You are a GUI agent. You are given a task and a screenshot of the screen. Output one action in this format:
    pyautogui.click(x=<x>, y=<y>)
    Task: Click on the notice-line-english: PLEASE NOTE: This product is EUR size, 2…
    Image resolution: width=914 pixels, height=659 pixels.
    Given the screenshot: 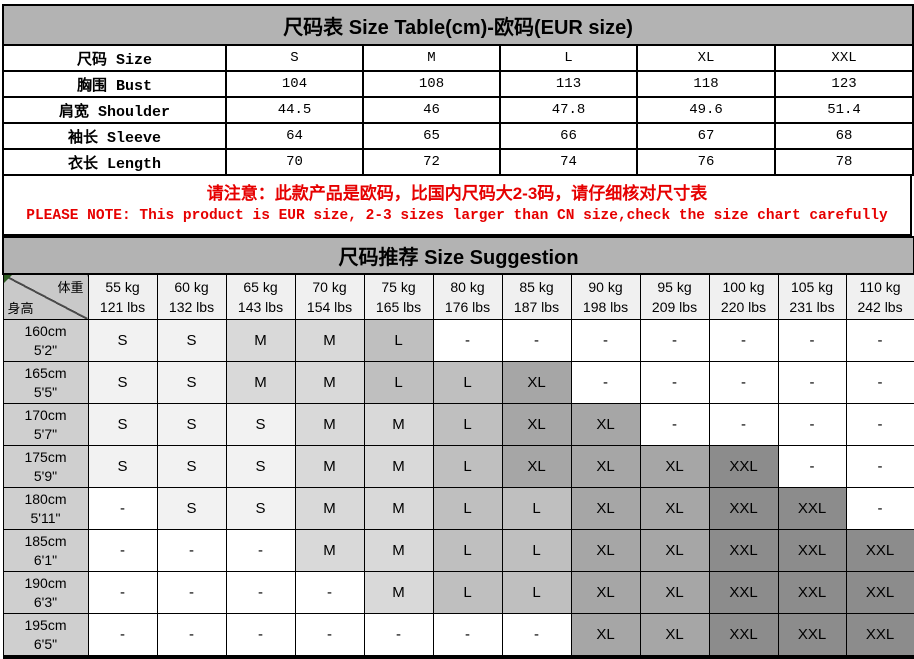 What is the action you would take?
    pyautogui.click(x=457, y=216)
    